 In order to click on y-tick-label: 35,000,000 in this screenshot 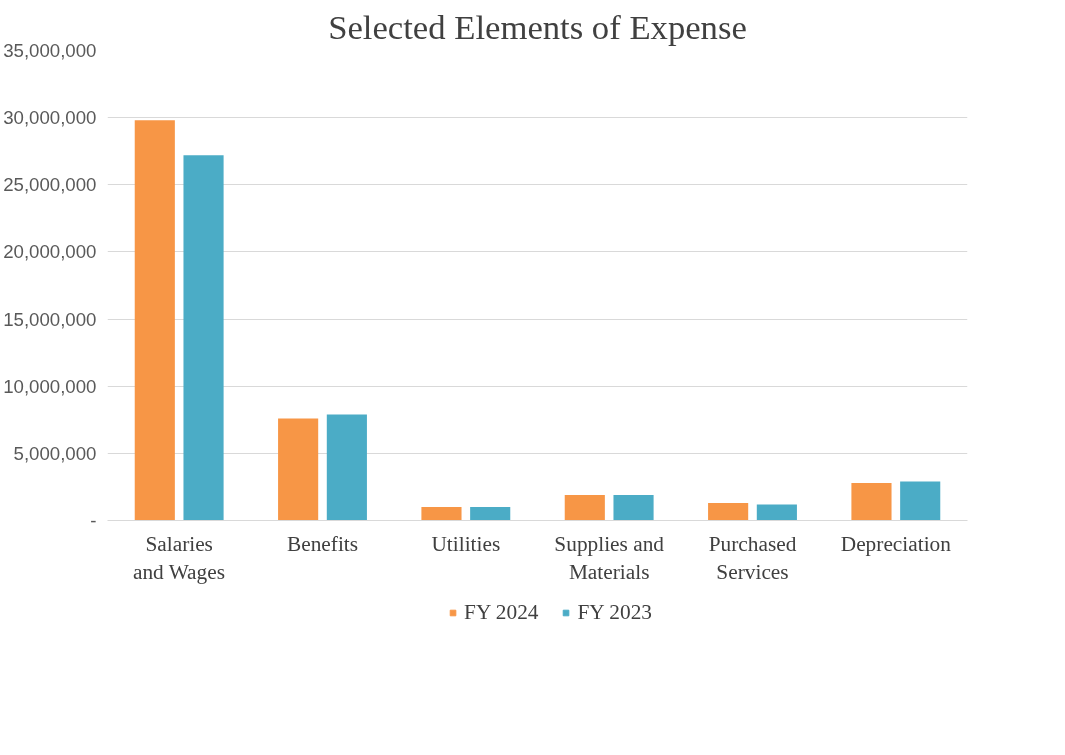, I will do `click(50, 50)`.